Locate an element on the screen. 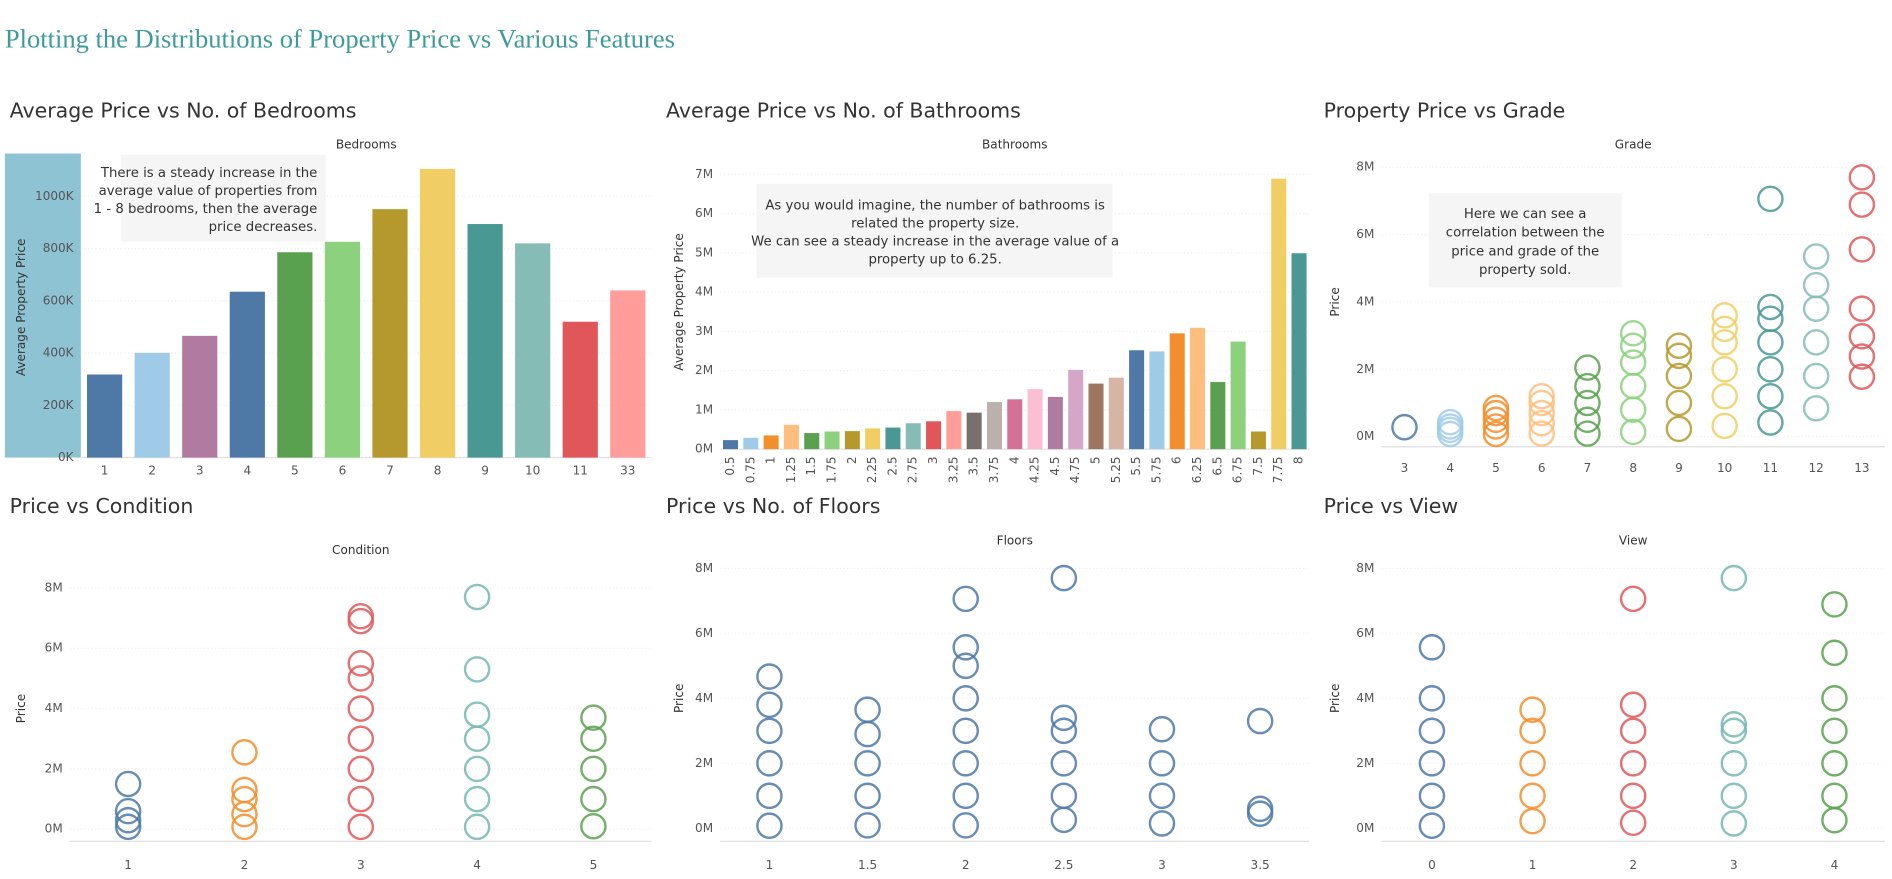 The height and width of the screenshot is (879, 1892). x-tick-label: 2.75 is located at coordinates (913, 469).